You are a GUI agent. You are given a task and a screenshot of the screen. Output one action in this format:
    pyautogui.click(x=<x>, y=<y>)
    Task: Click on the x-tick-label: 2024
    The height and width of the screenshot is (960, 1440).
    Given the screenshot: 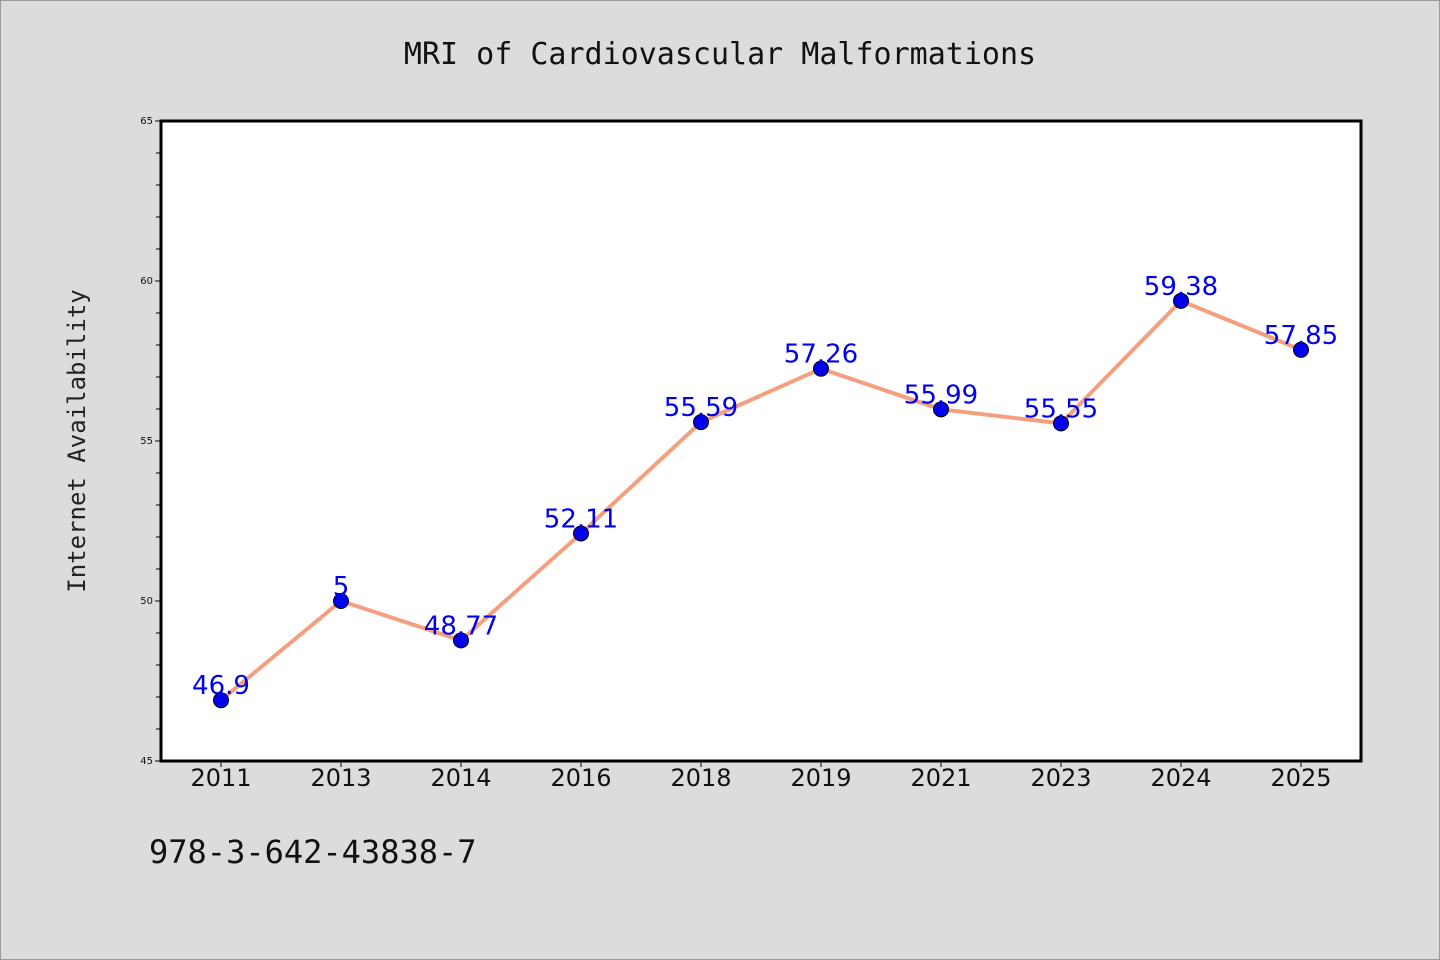 What is the action you would take?
    pyautogui.click(x=1180, y=778)
    